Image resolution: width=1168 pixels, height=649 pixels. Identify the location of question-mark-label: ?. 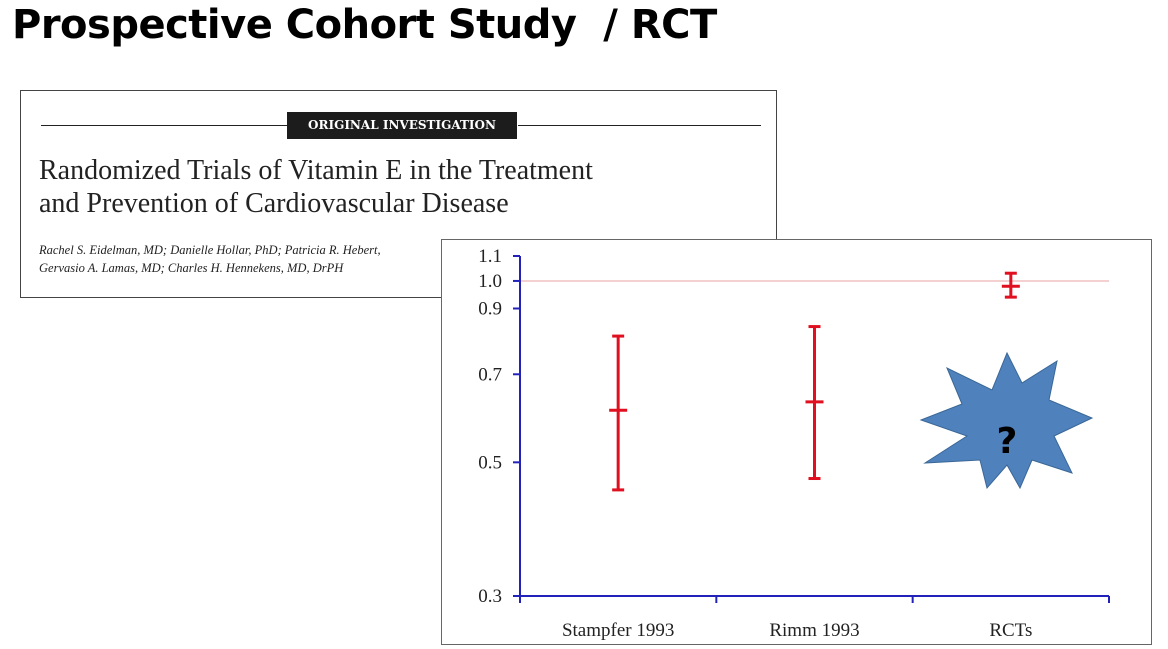
(1007, 441).